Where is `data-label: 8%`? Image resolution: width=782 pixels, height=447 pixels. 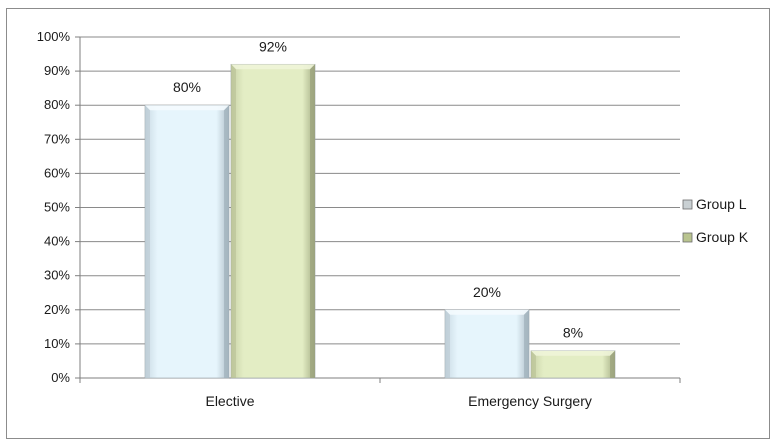 data-label: 8% is located at coordinates (573, 333).